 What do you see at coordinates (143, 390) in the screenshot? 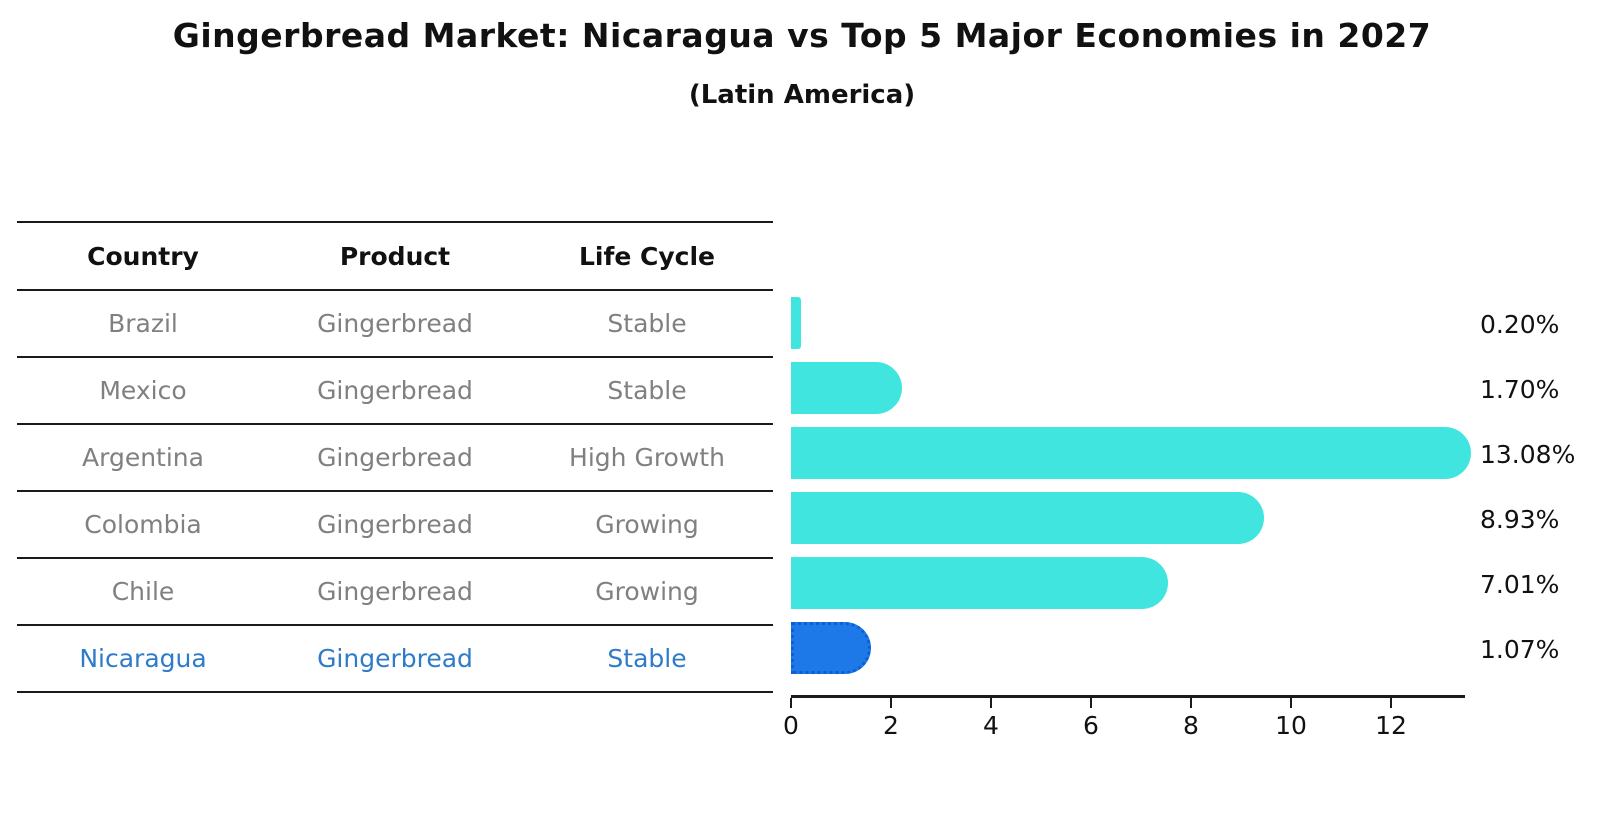
I see `cell-country: Mexico` at bounding box center [143, 390].